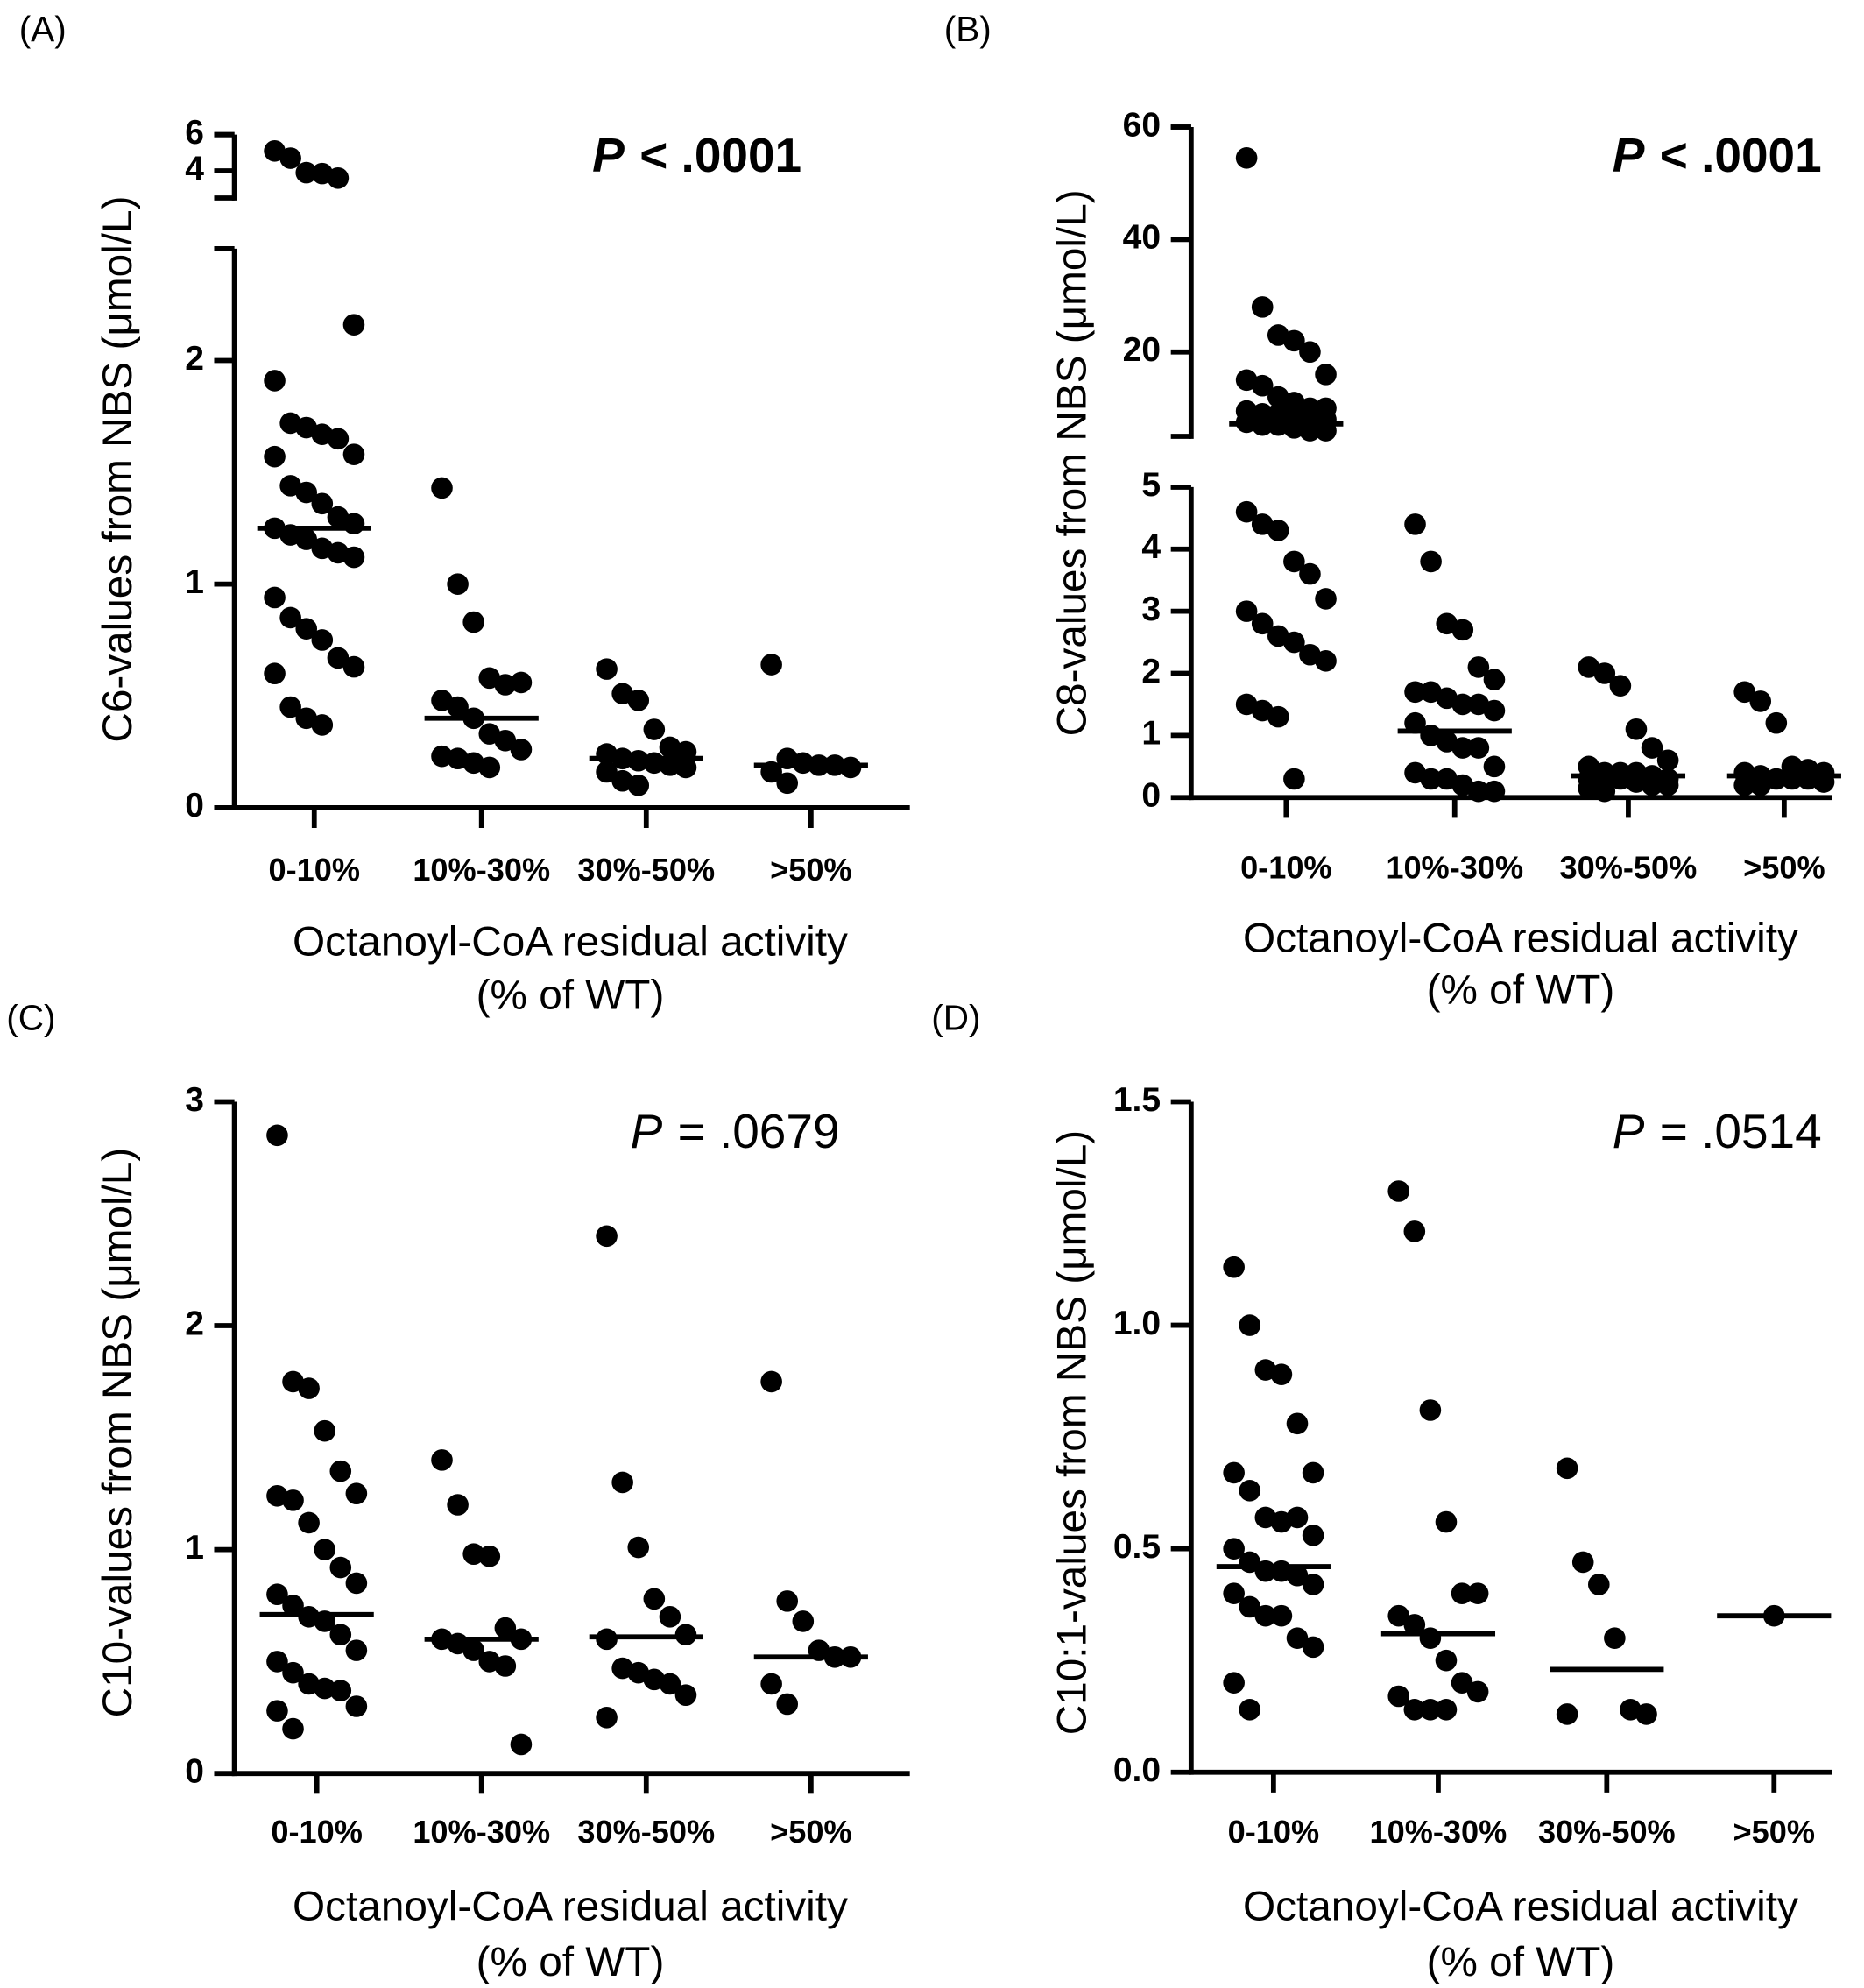  What do you see at coordinates (1071, 462) in the screenshot?
I see `y-axis-title: C8-values from NBS (μmol/L)` at bounding box center [1071, 462].